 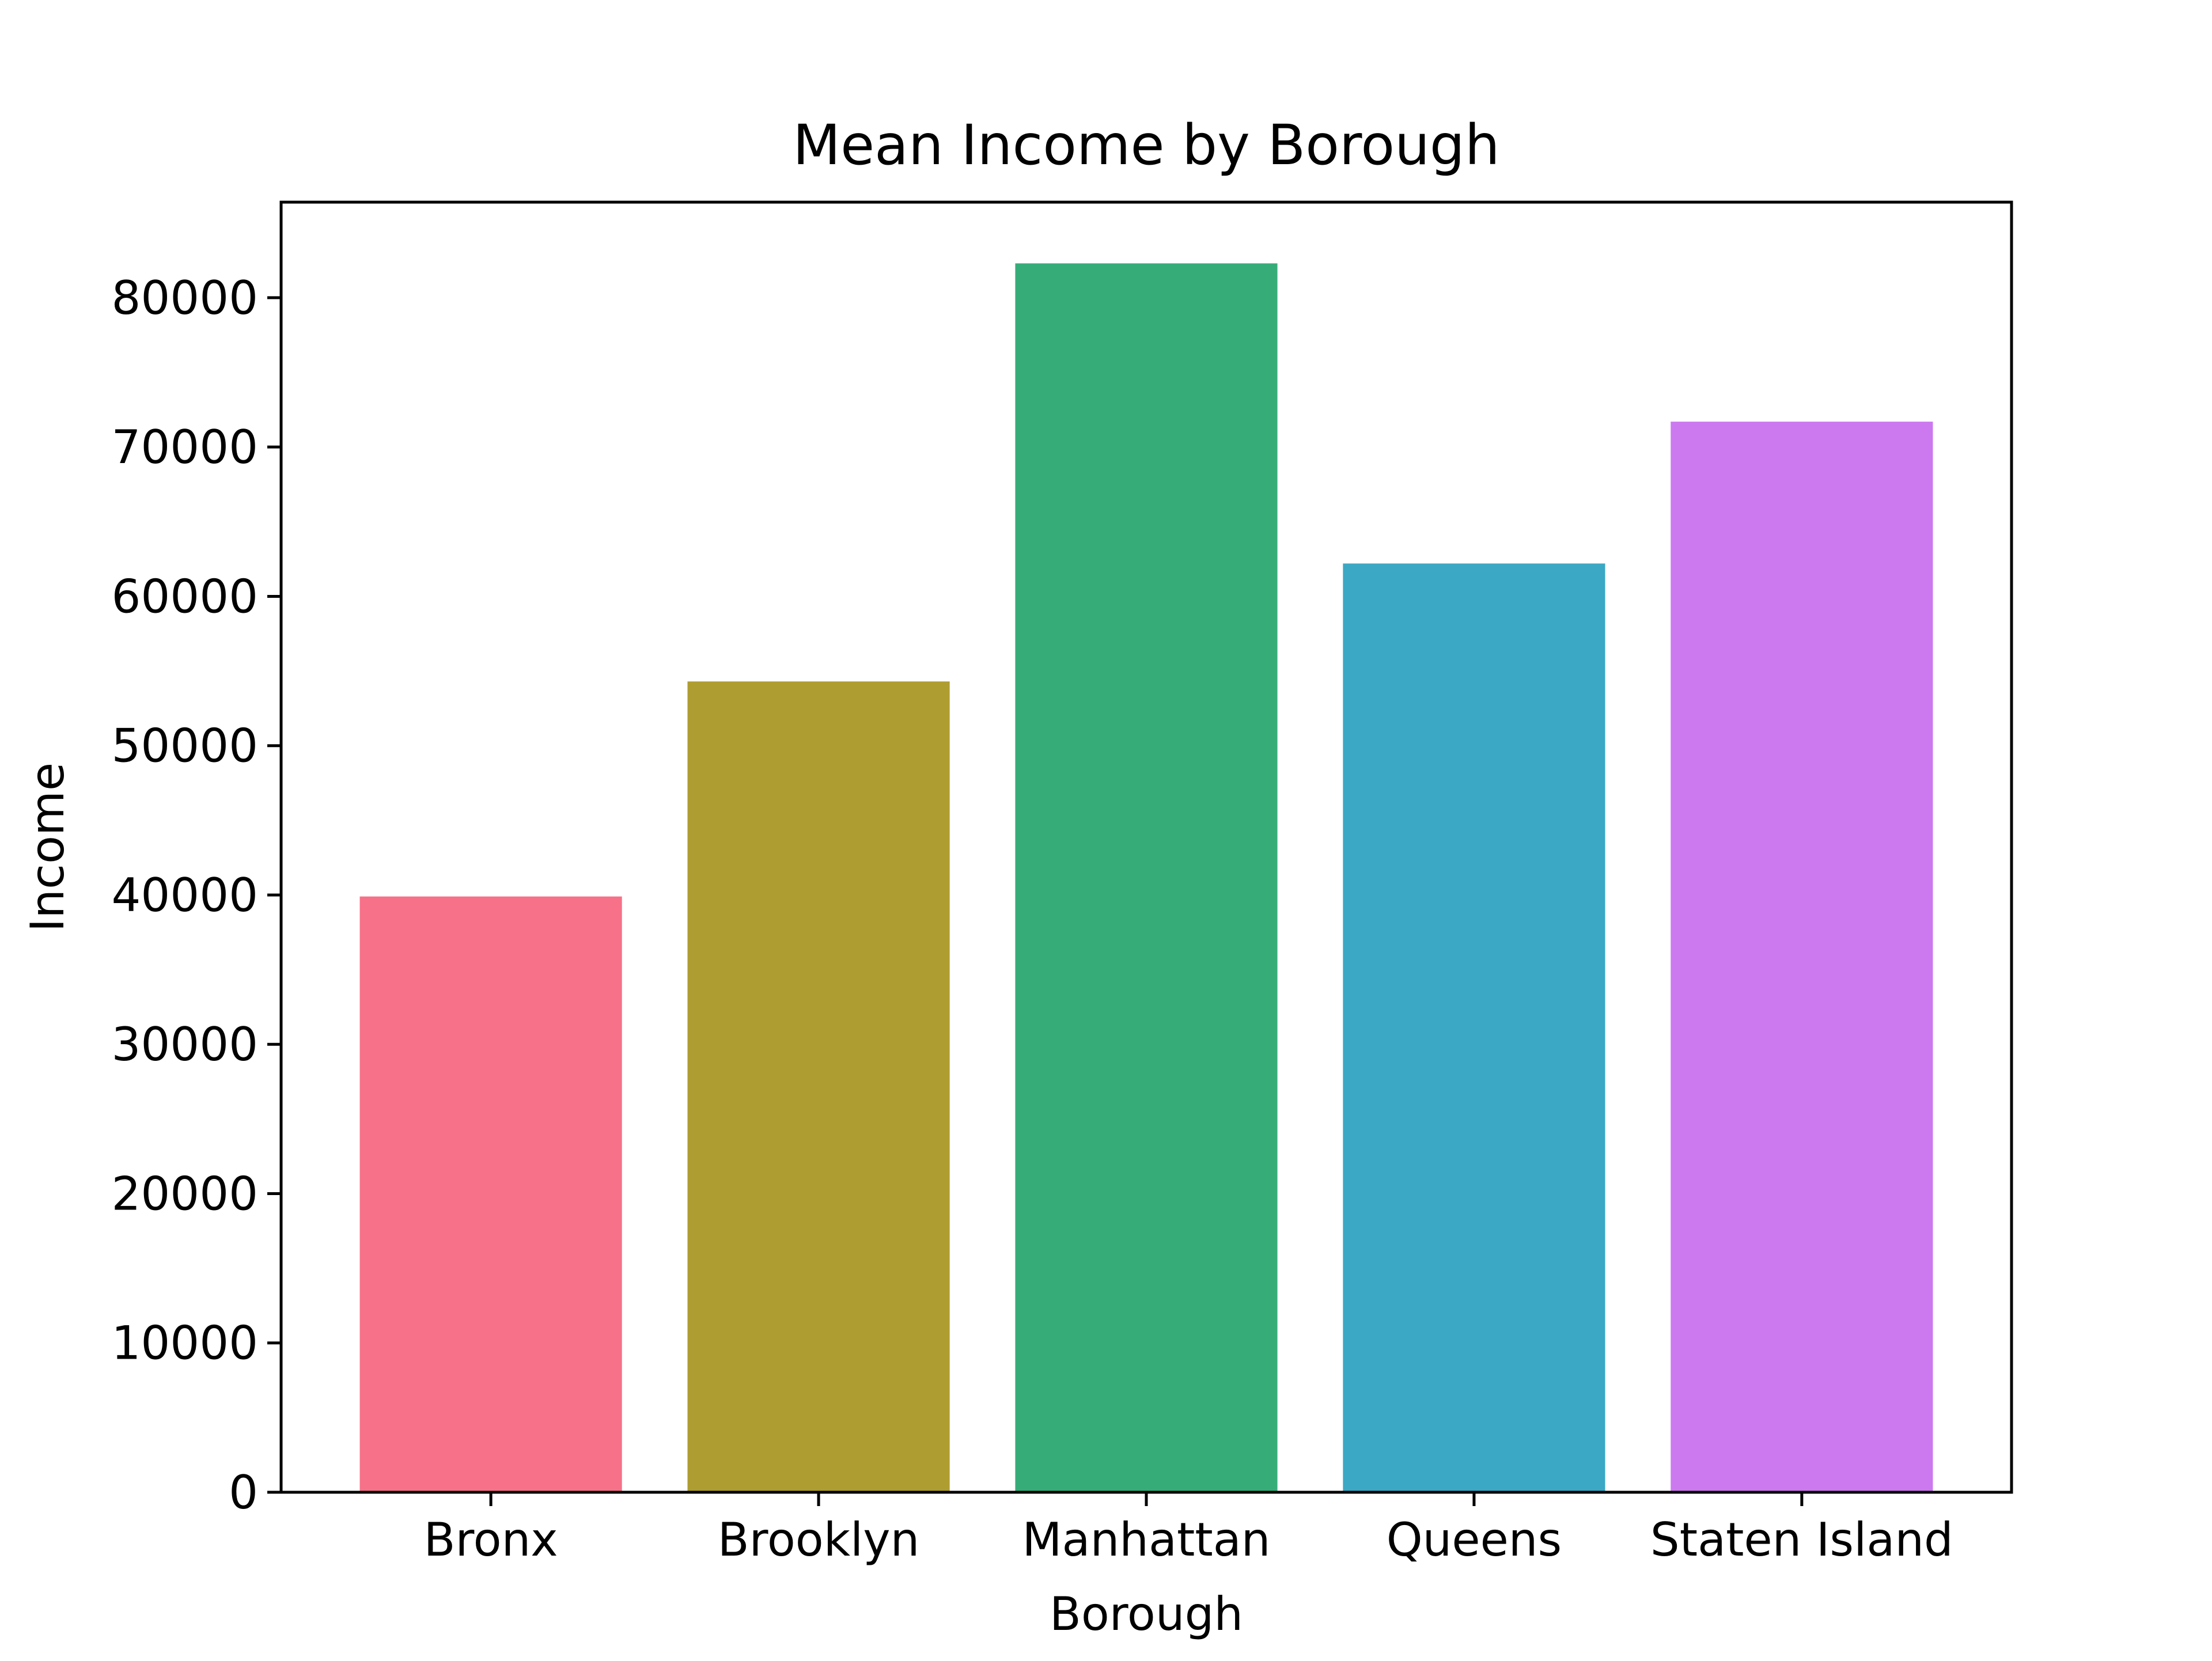 What do you see at coordinates (1146, 1614) in the screenshot?
I see `x-axis-label: Borough` at bounding box center [1146, 1614].